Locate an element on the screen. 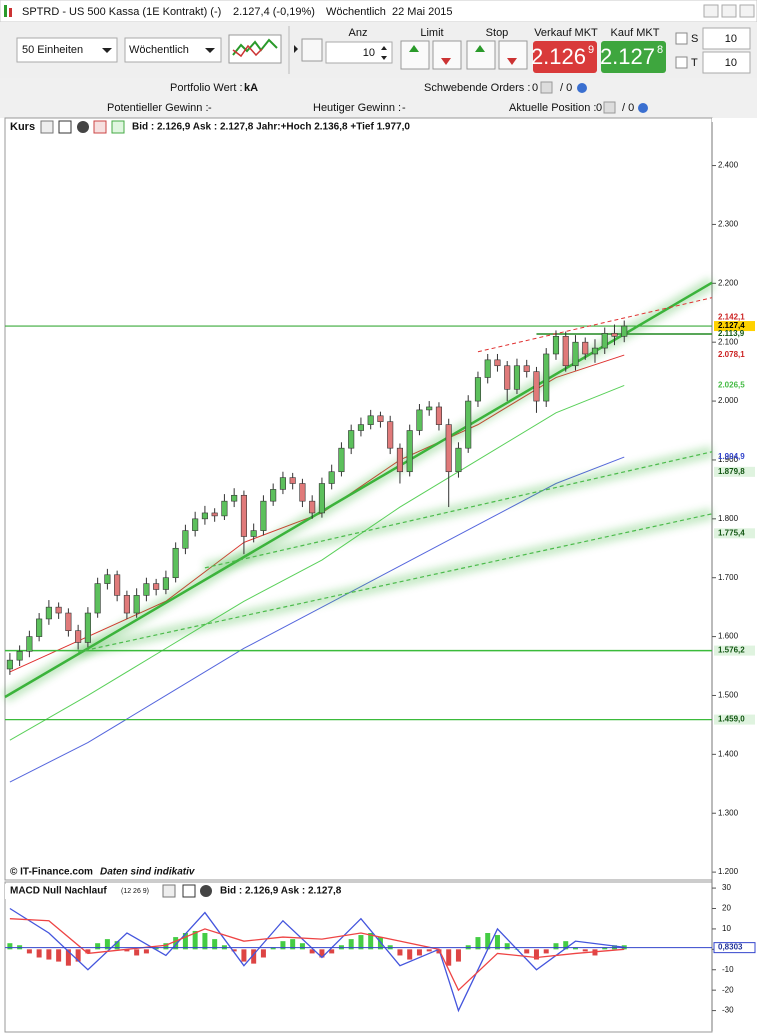 This screenshot has width=757, height=1033. window-price: 2.127,4 (-0,19%) is located at coordinates (274, 12).